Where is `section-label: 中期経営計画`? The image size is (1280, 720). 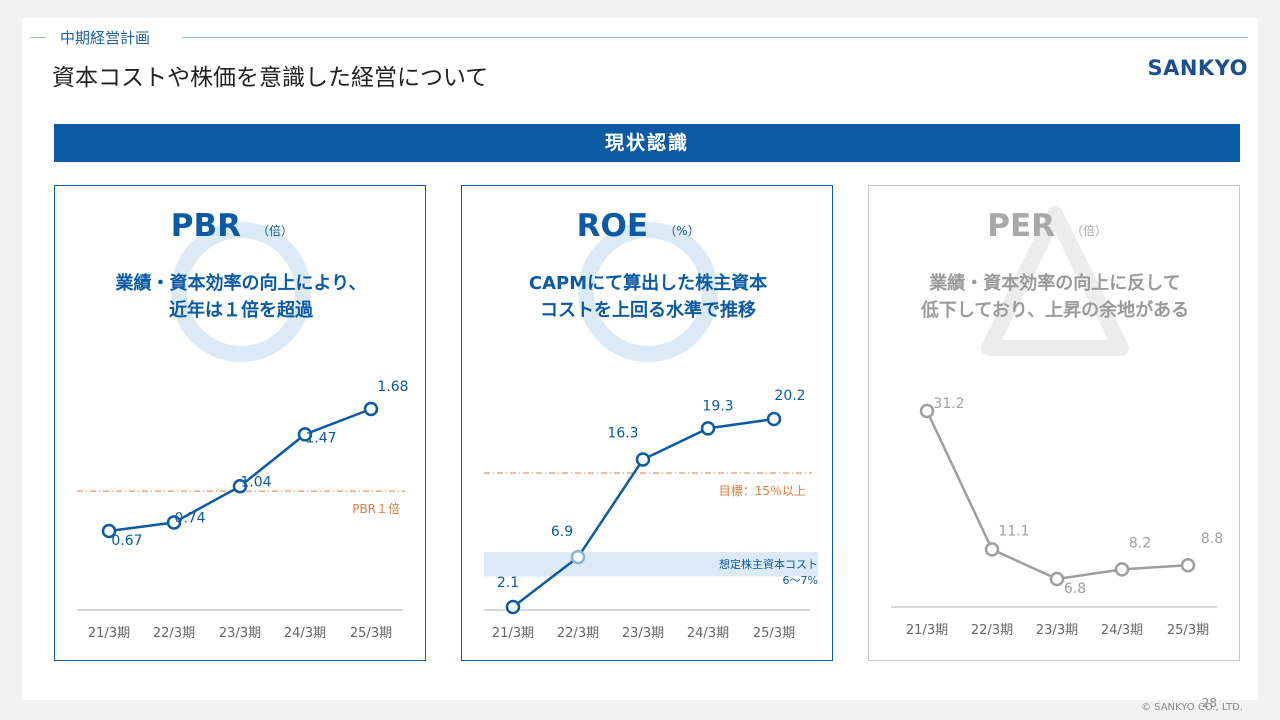
section-label: 中期経営計画 is located at coordinates (105, 38).